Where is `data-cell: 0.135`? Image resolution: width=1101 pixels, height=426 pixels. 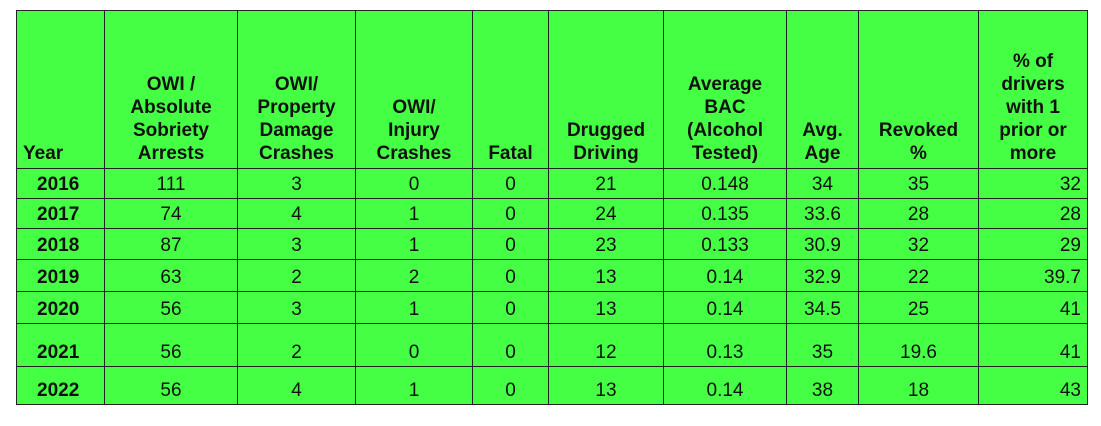 data-cell: 0.135 is located at coordinates (725, 213).